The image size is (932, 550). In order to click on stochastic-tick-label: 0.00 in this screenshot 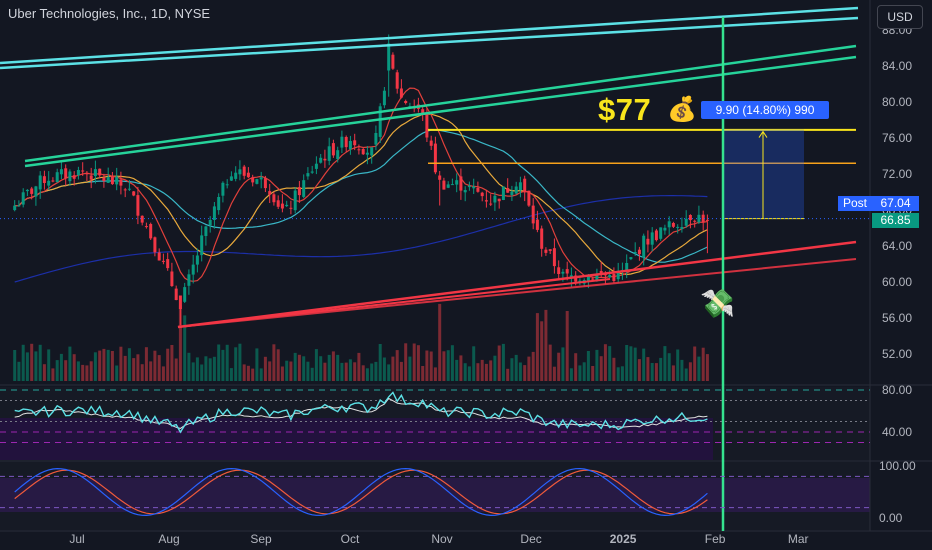, I will do `click(891, 518)`.